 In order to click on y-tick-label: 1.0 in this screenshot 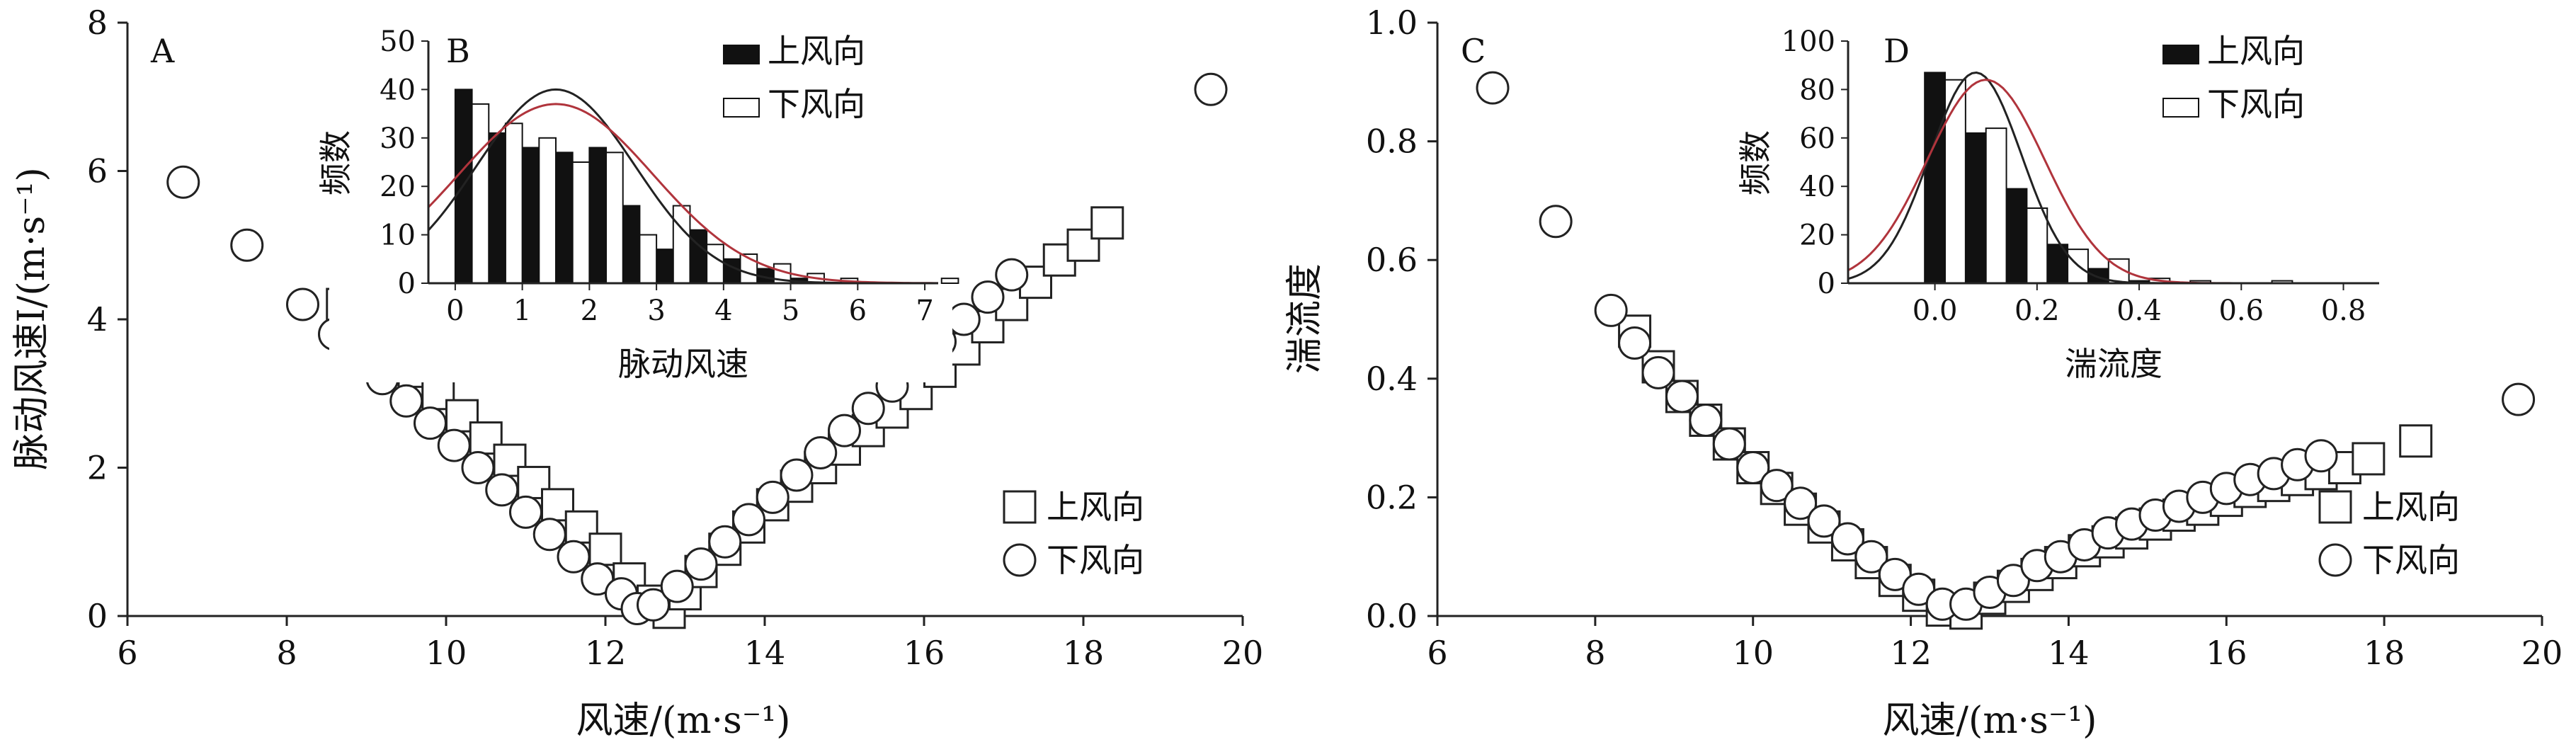, I will do `click(1392, 23)`.